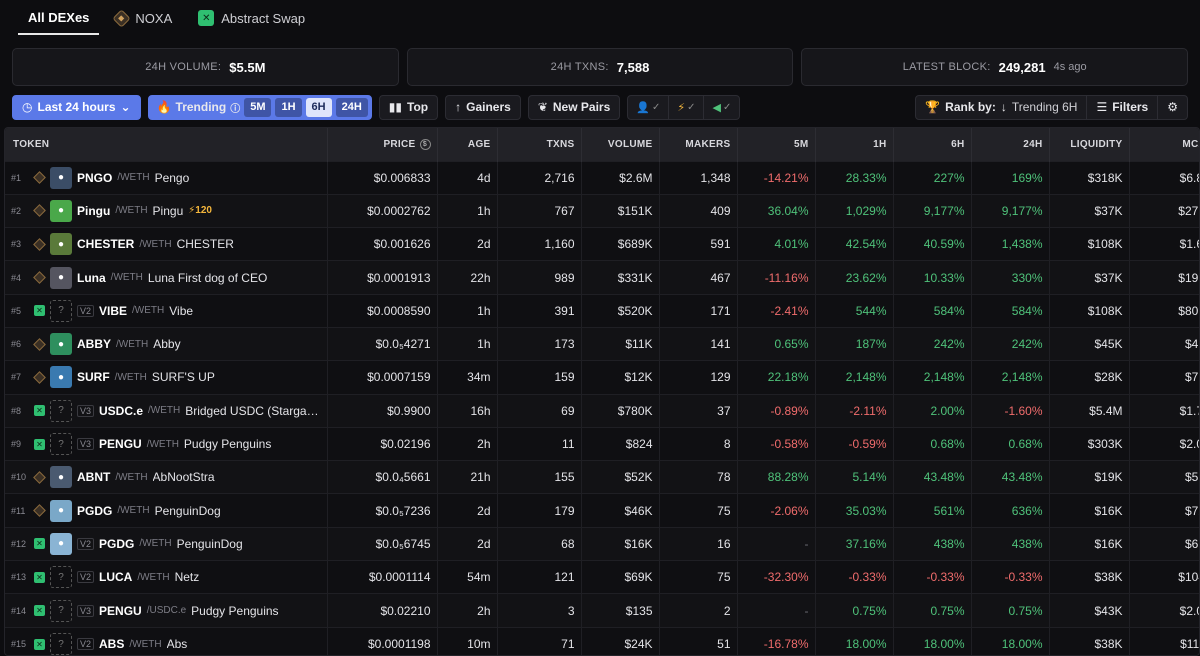 Image resolution: width=1200 pixels, height=656 pixels. I want to click on filters-button: ☰ Filters, so click(1123, 107).